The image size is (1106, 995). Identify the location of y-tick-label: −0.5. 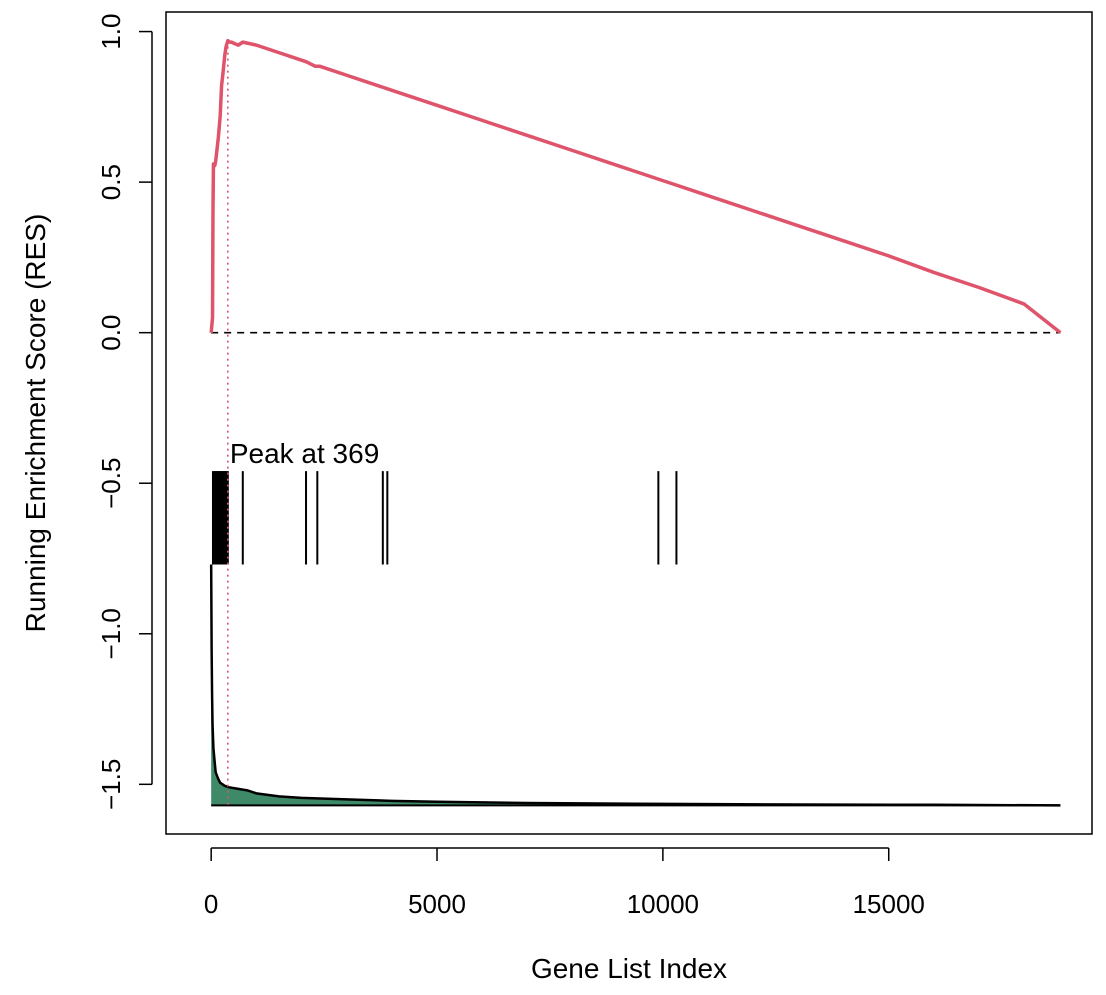
(111, 483).